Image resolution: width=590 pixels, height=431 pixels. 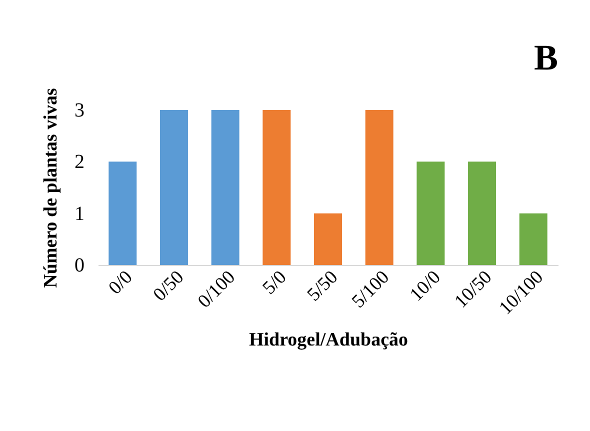 What do you see at coordinates (79, 111) in the screenshot?
I see `y-tick-label: 3` at bounding box center [79, 111].